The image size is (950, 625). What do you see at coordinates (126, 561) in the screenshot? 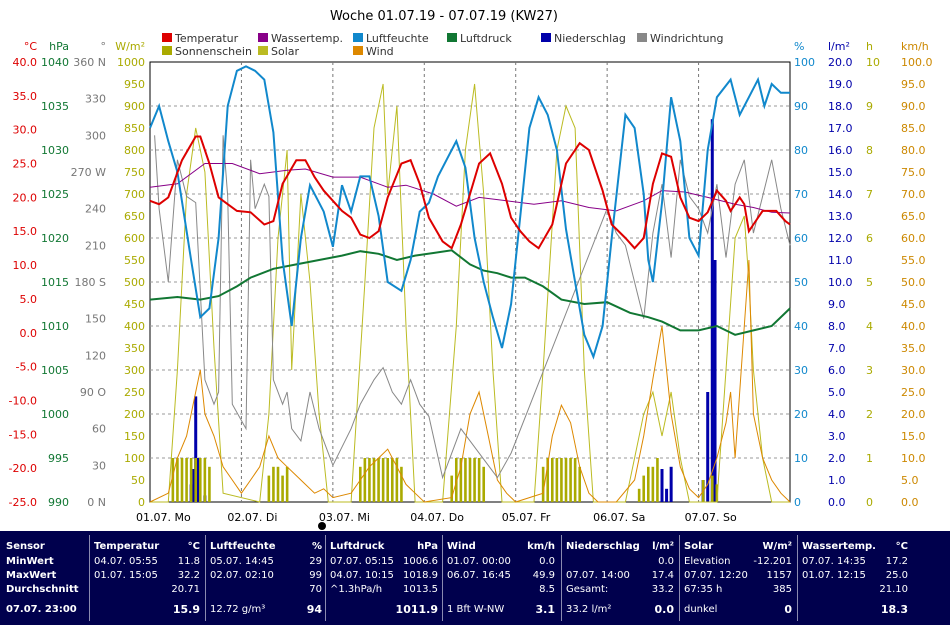
I see `temperatur-row-0-label: 04.07. 05:55` at bounding box center [126, 561].